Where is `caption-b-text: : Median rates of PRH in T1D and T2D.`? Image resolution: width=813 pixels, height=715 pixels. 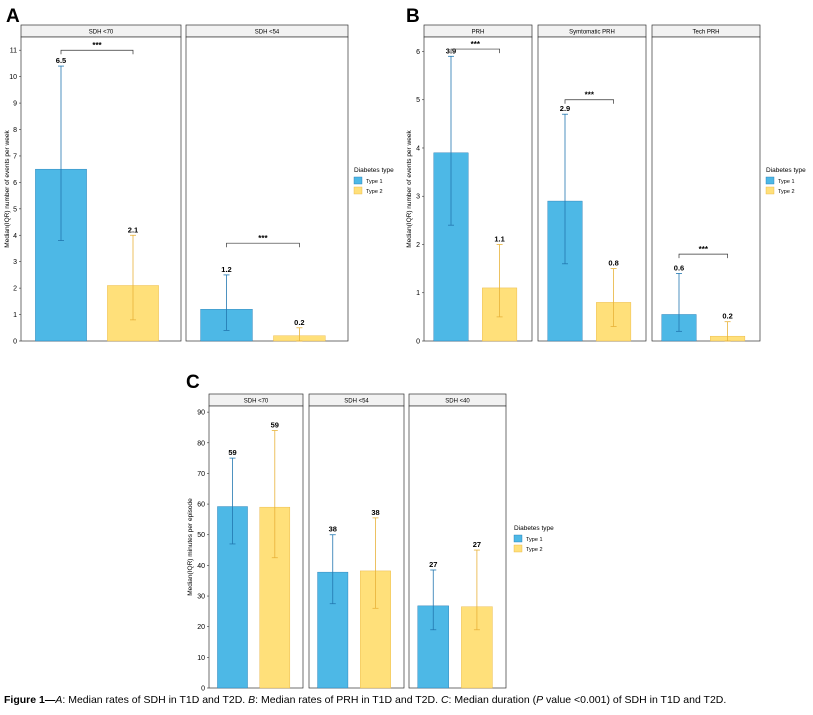 caption-b-text: : Median rates of PRH in T1D and T2D. is located at coordinates (348, 700).